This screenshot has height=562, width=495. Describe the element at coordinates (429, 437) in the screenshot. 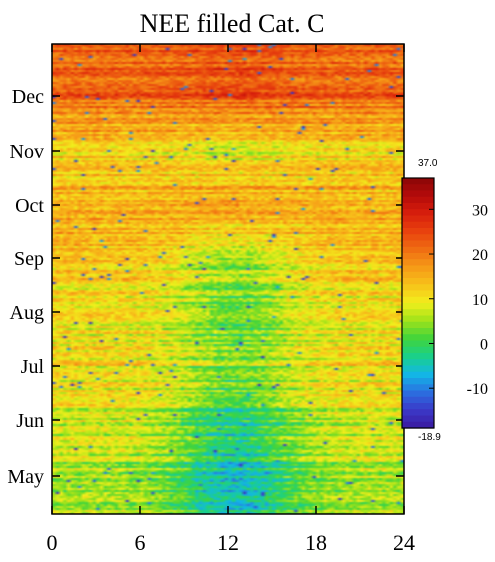

I see `colorbar-min-label: -18.9` at that location.